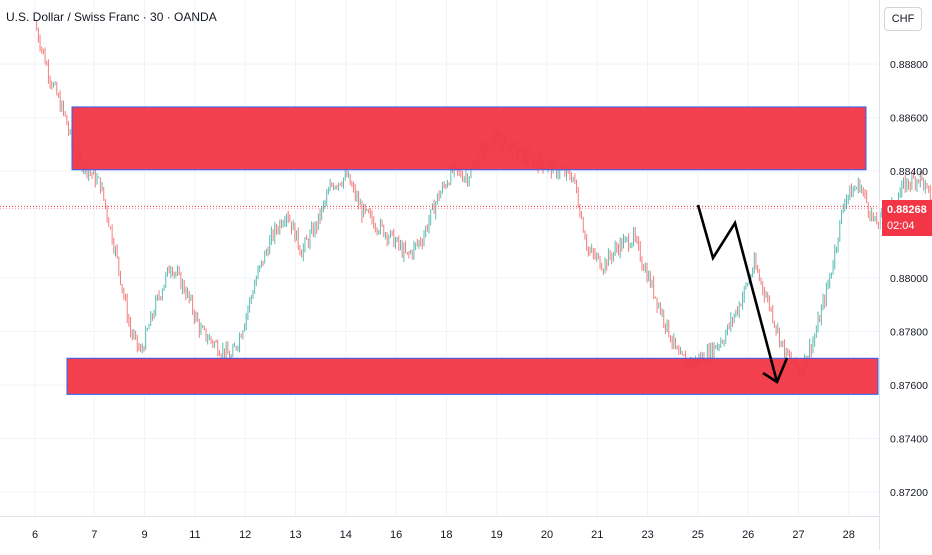 The height and width of the screenshot is (555, 932). What do you see at coordinates (35, 535) in the screenshot?
I see `x-tick-label: 6` at bounding box center [35, 535].